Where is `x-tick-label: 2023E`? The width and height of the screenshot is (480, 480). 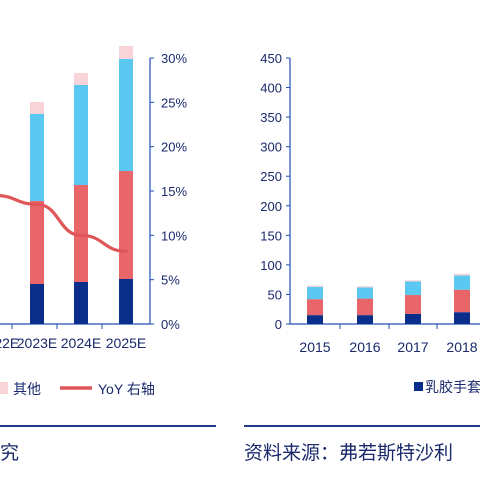
x-tick-label: 2023E is located at coordinates (37, 343).